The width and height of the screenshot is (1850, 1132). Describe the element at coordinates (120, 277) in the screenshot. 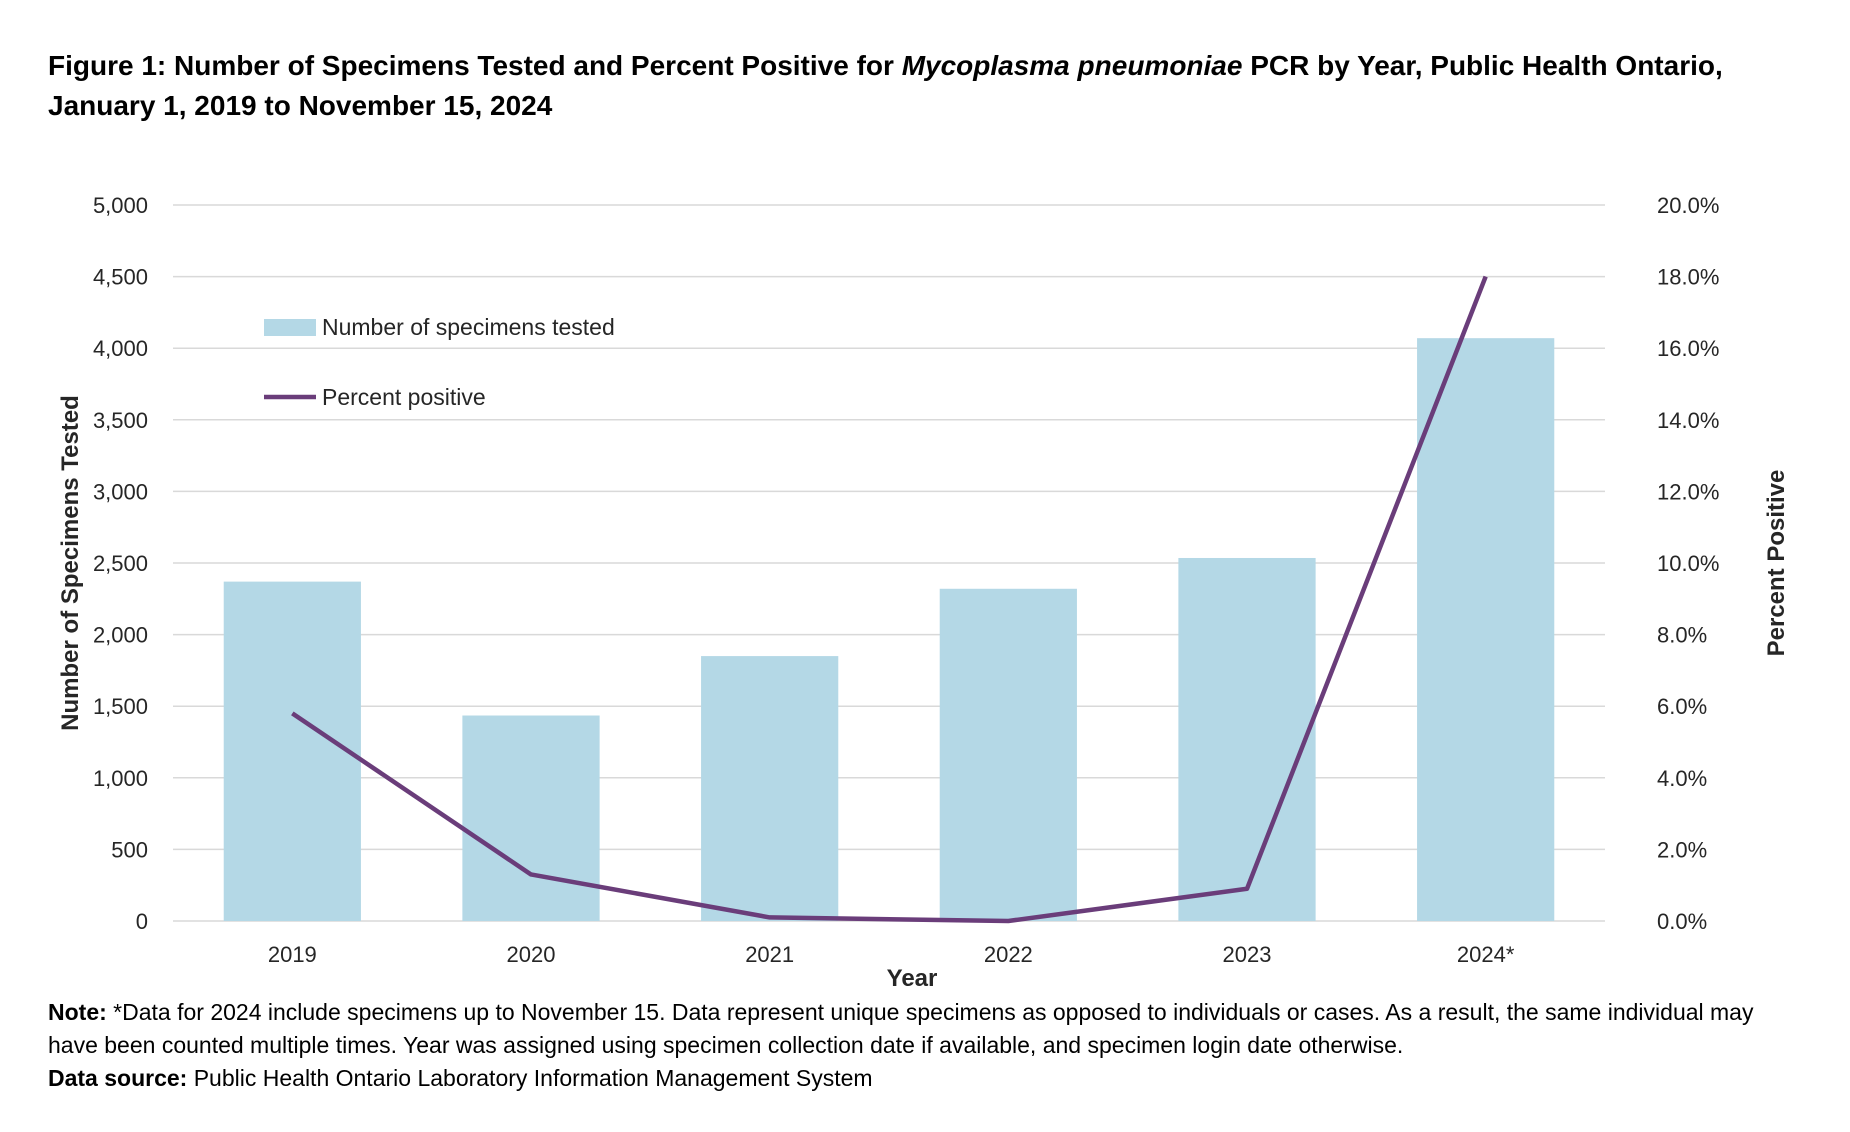

I see `y-tick-label: 4,500` at that location.